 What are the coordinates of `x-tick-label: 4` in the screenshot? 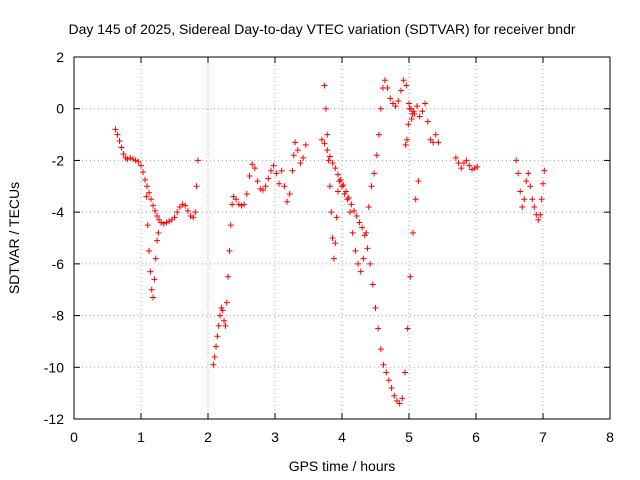 It's located at (342, 437).